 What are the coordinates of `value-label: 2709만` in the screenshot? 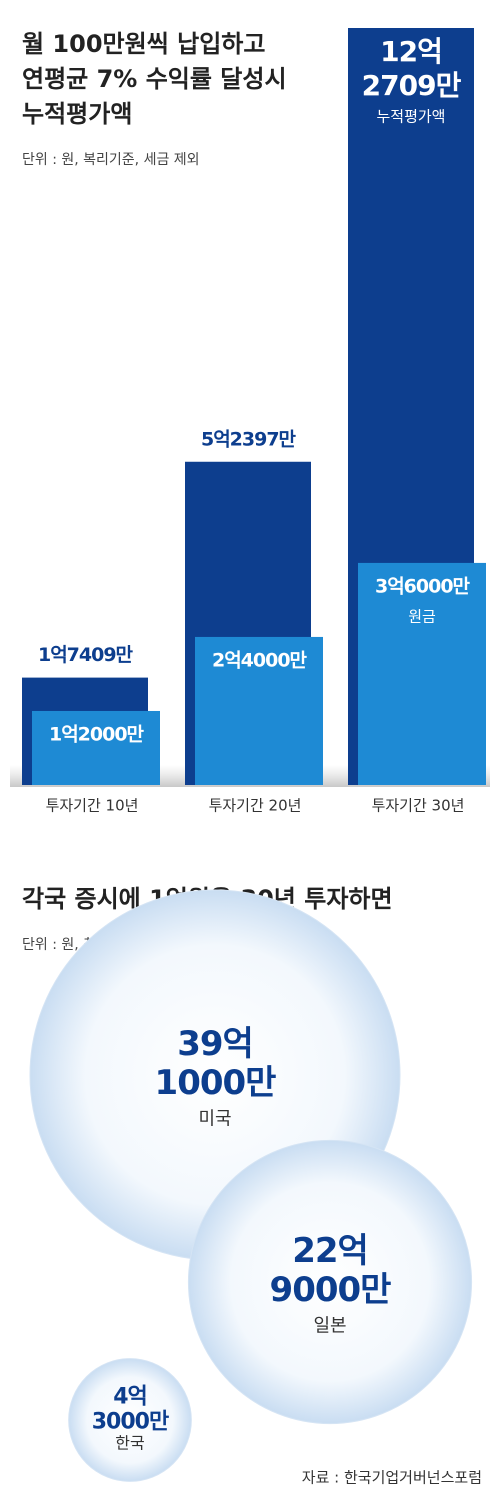 It's located at (412, 85).